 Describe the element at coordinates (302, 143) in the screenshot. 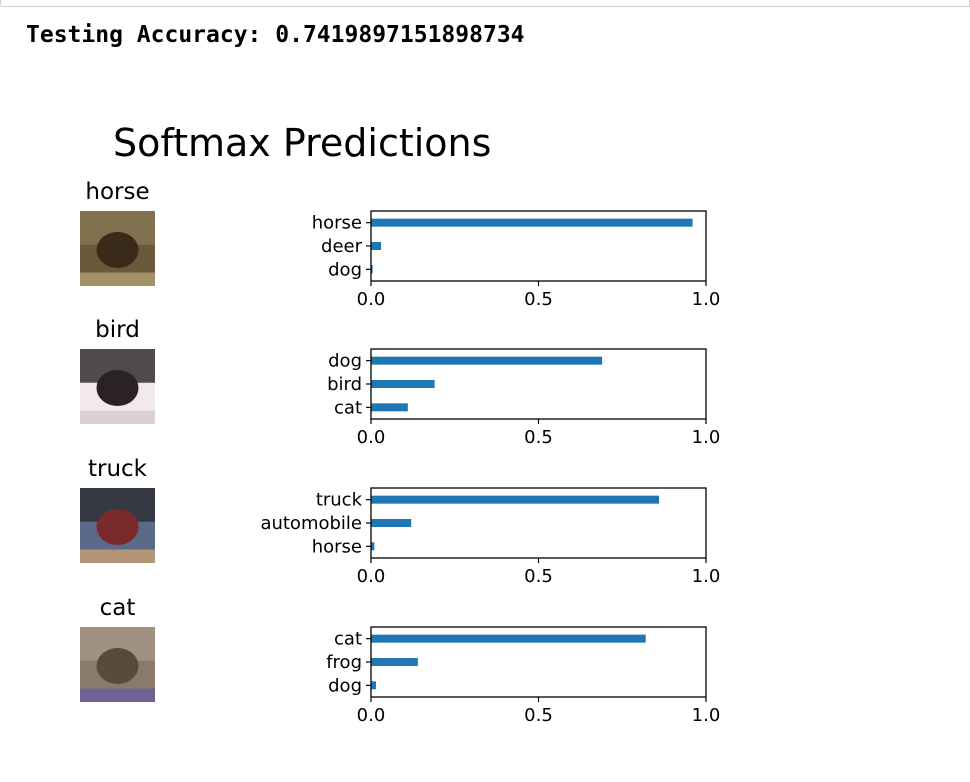

I see `figure-title: Softmax Predictions` at that location.